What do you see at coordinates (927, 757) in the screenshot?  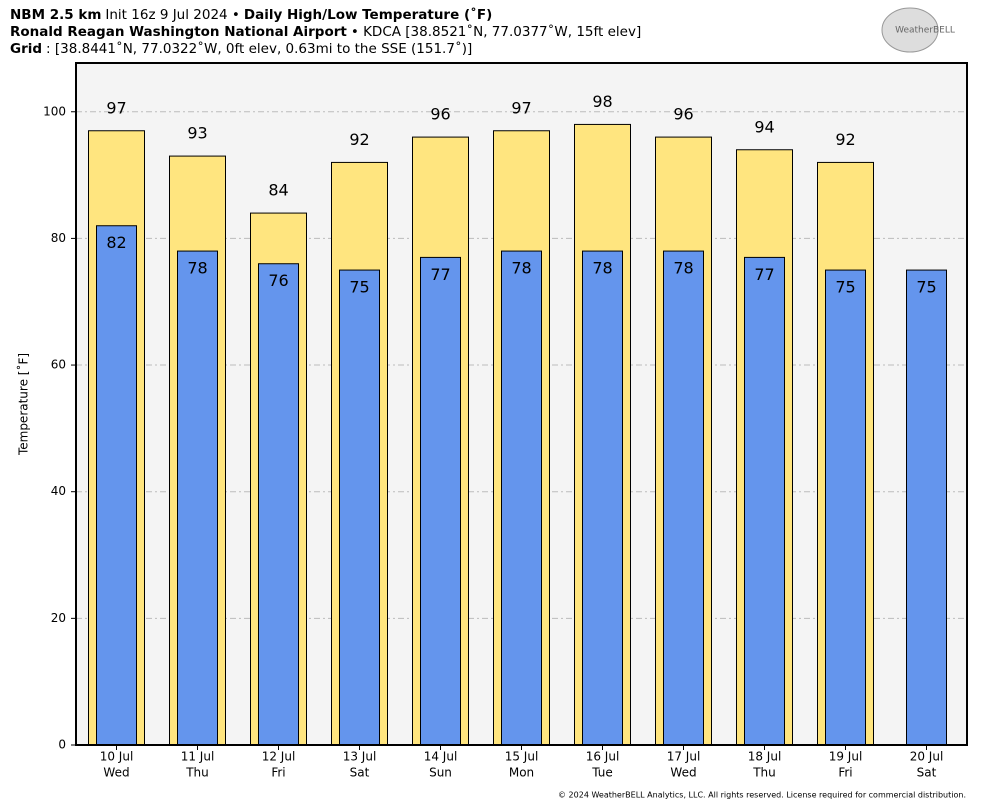 I see `x-tick-label: 20 Jul` at bounding box center [927, 757].